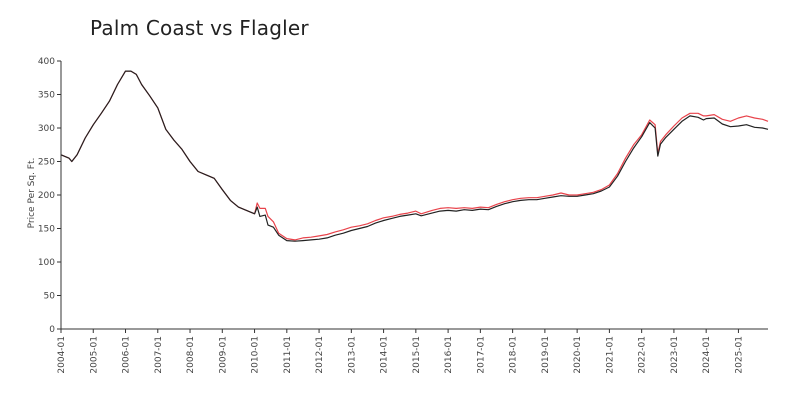 Image resolution: width=800 pixels, height=400 pixels. Describe the element at coordinates (46, 263) in the screenshot. I see `y-tick-label: 100` at that location.